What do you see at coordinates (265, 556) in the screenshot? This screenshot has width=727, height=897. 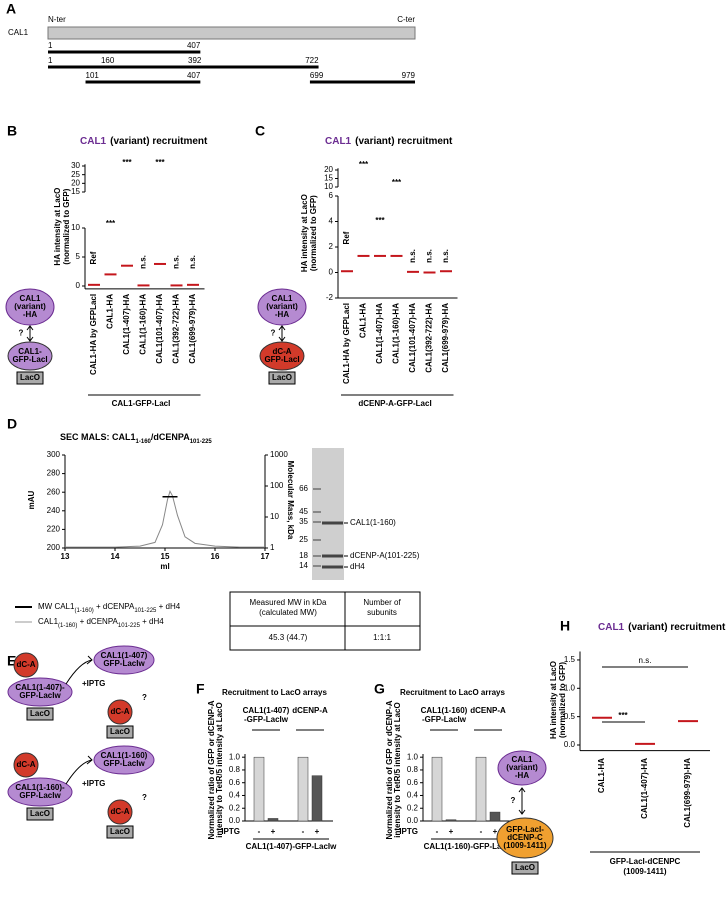 I see `x-tick-label: 17` at bounding box center [265, 556].